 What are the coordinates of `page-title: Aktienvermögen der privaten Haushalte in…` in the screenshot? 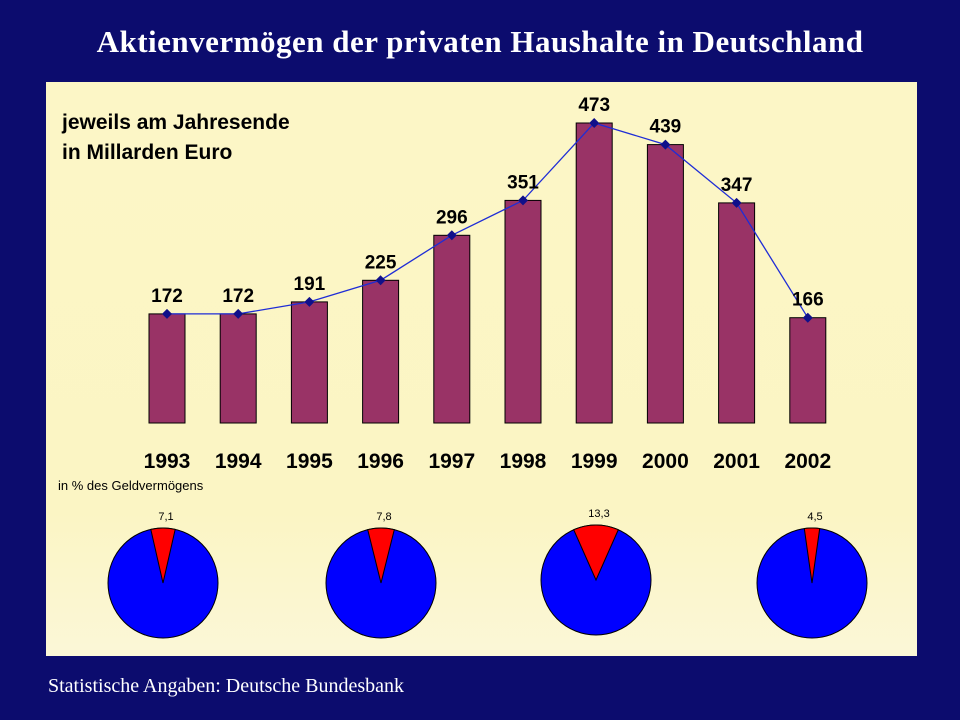 It's located at (480, 41).